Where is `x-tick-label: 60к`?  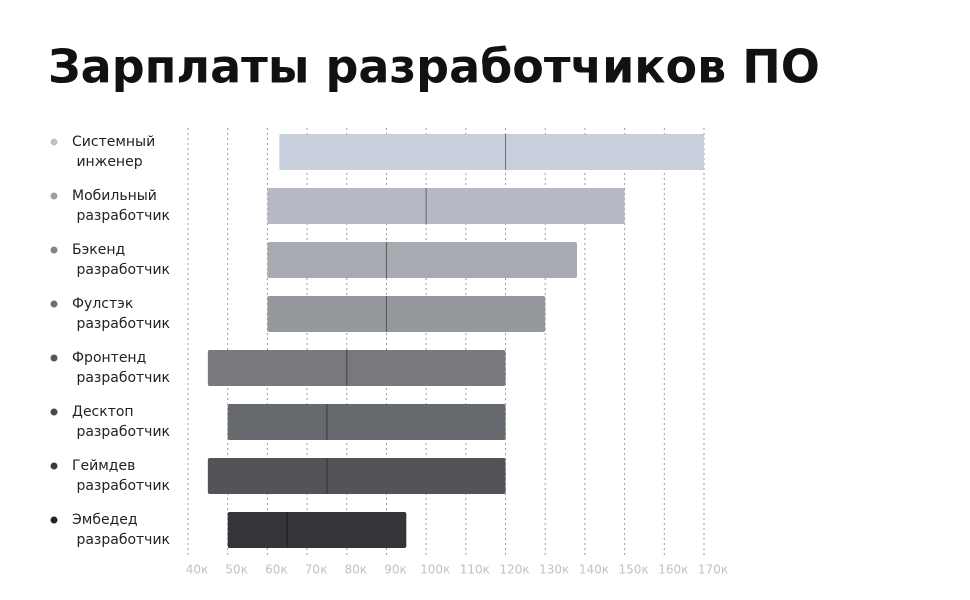
x-tick-label: 60к is located at coordinates (276, 570).